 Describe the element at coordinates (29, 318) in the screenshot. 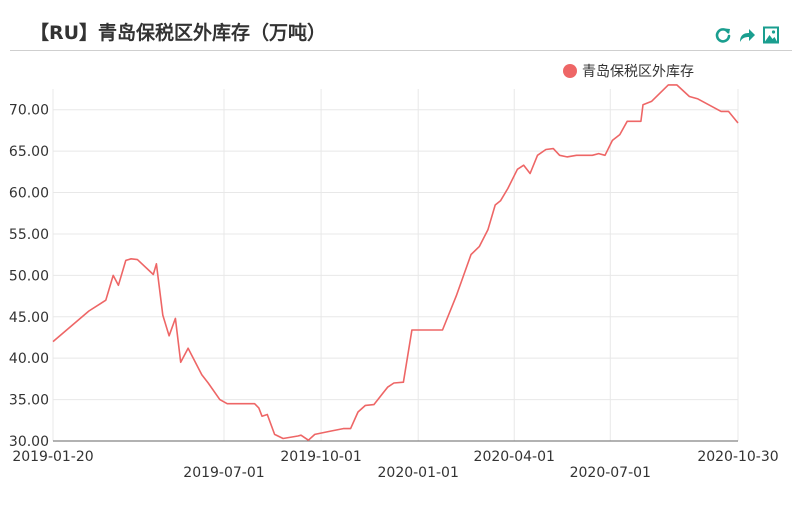

I see `y-tick-label: 45.00` at that location.